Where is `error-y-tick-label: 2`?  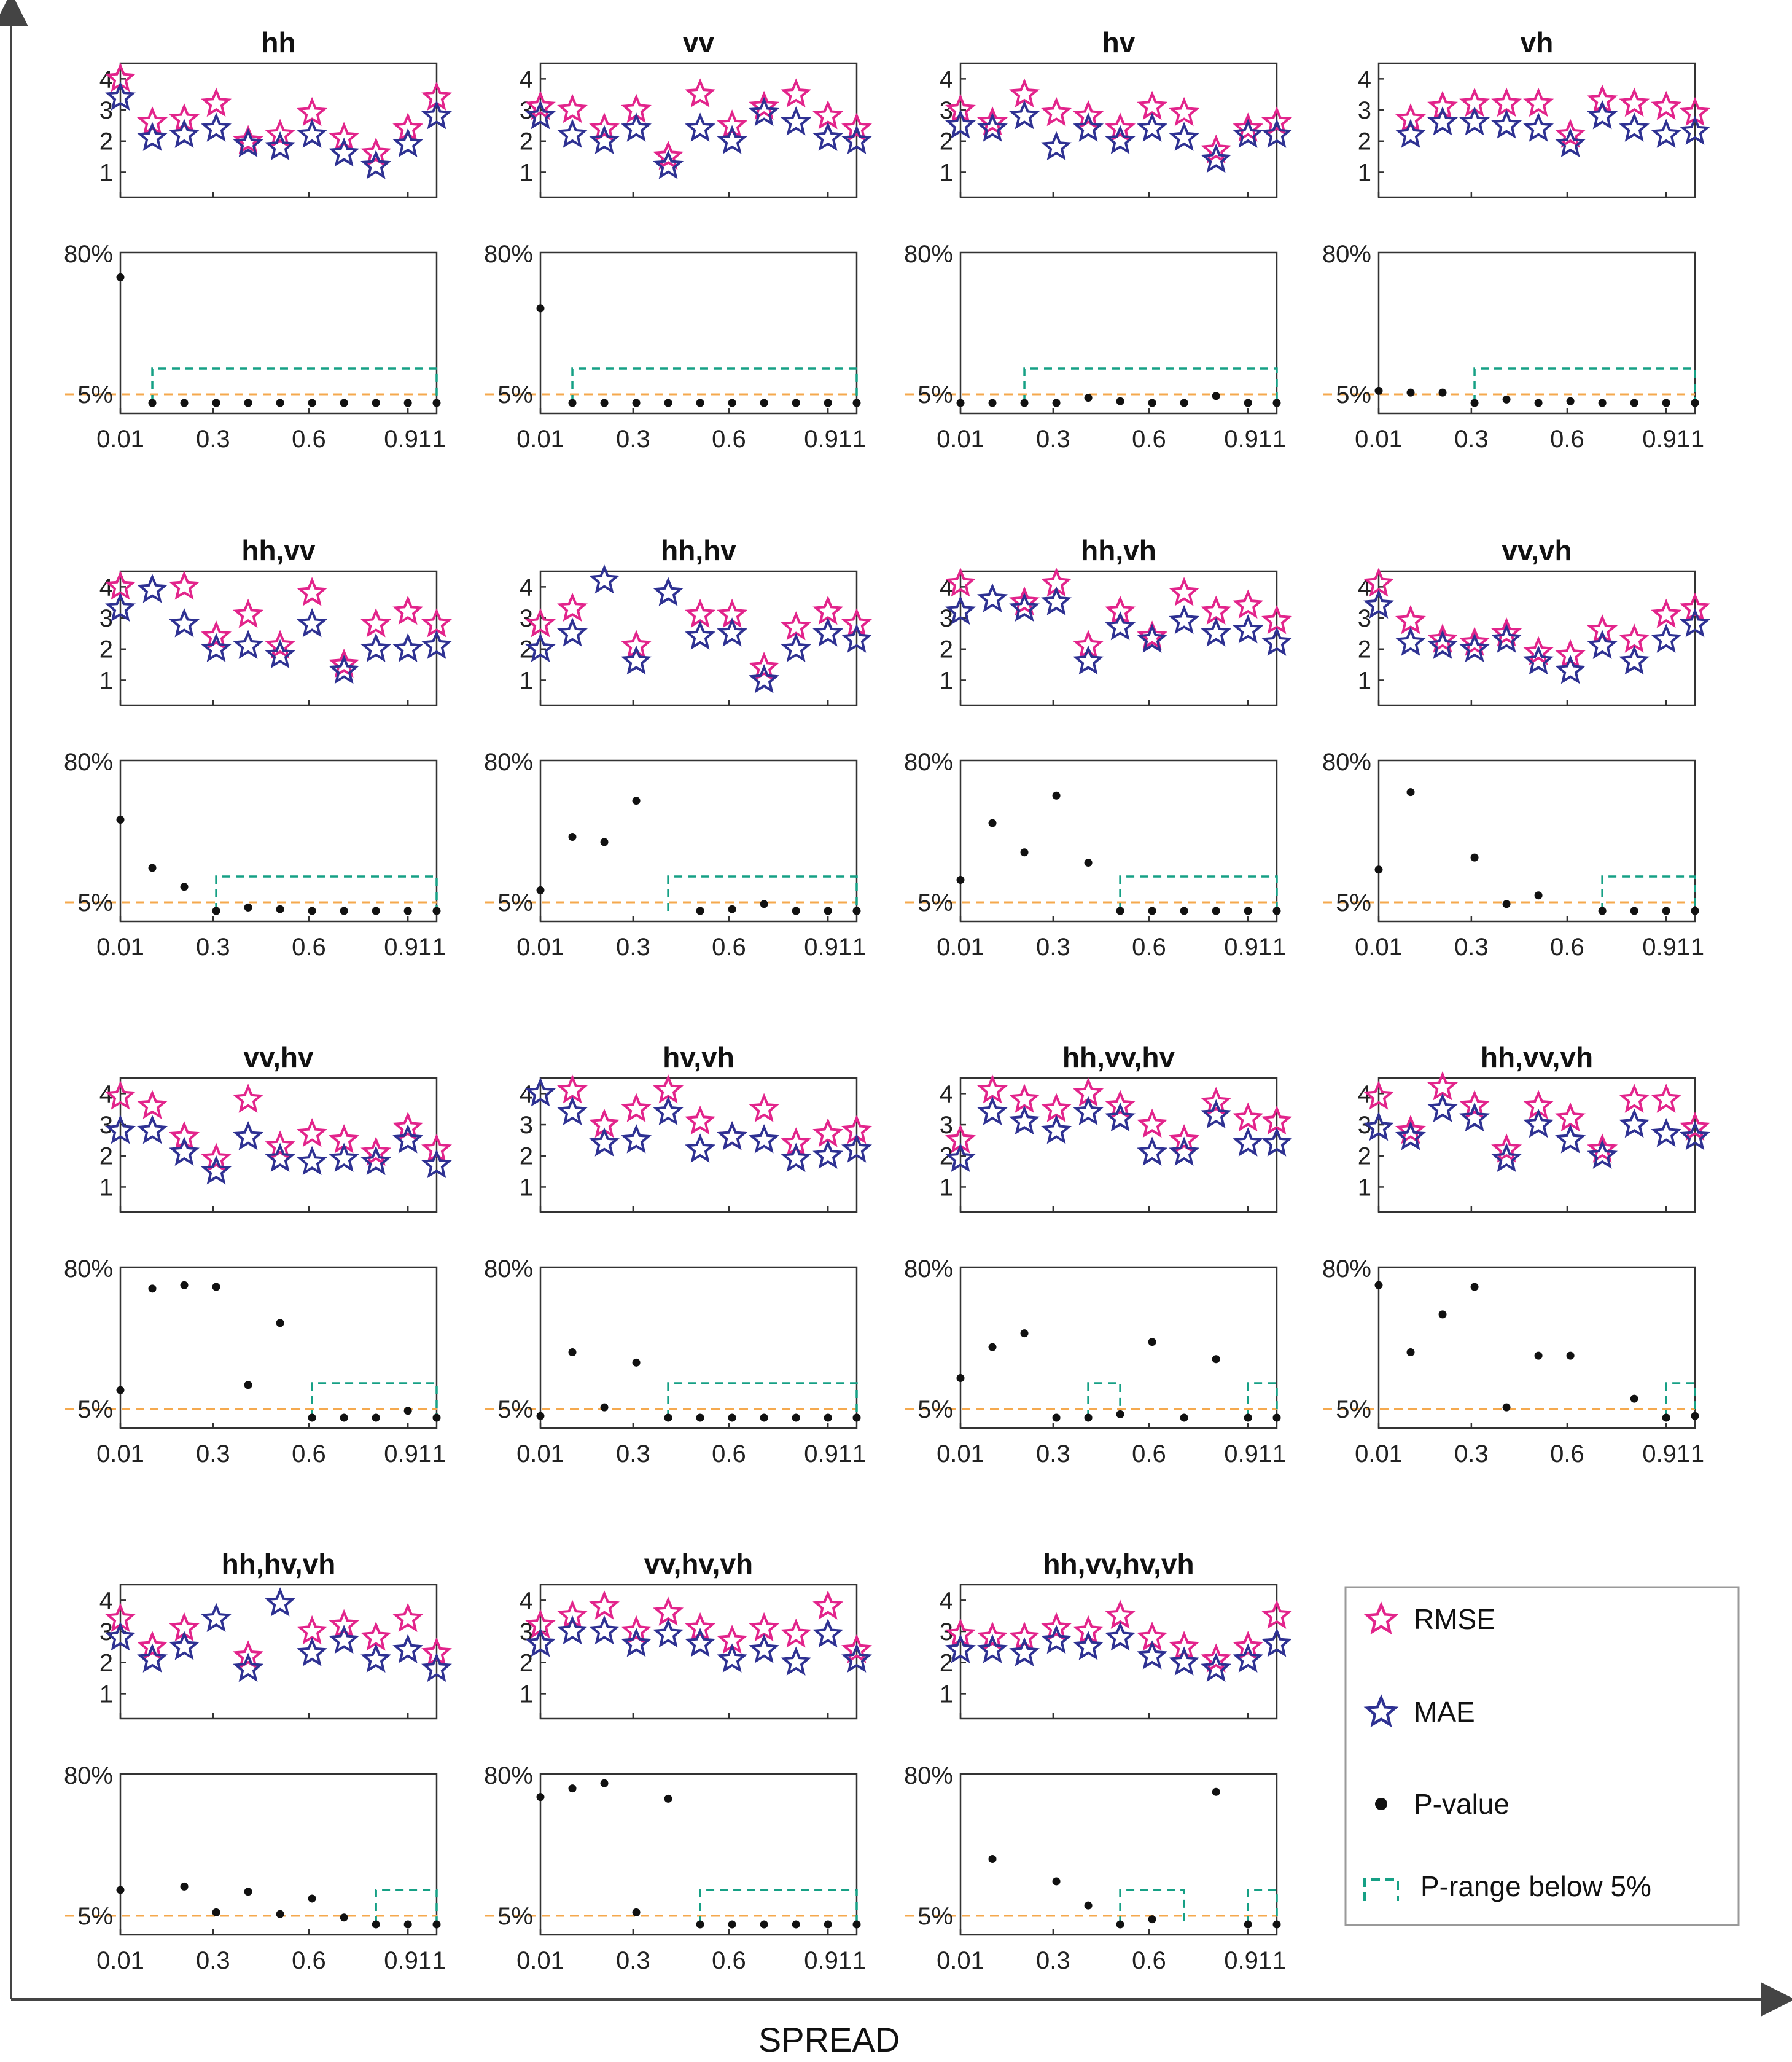
error-y-tick-label: 2 is located at coordinates (1364, 1156).